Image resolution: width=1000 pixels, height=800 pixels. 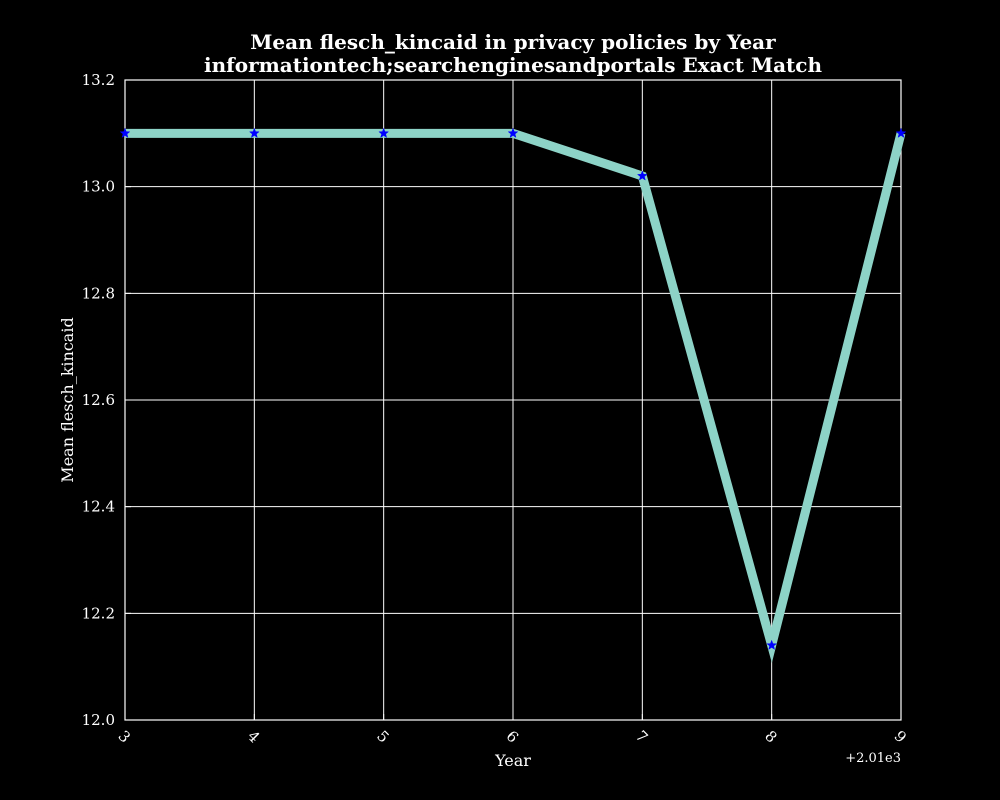 I want to click on y-tick-label: 12.2, so click(x=98, y=613).